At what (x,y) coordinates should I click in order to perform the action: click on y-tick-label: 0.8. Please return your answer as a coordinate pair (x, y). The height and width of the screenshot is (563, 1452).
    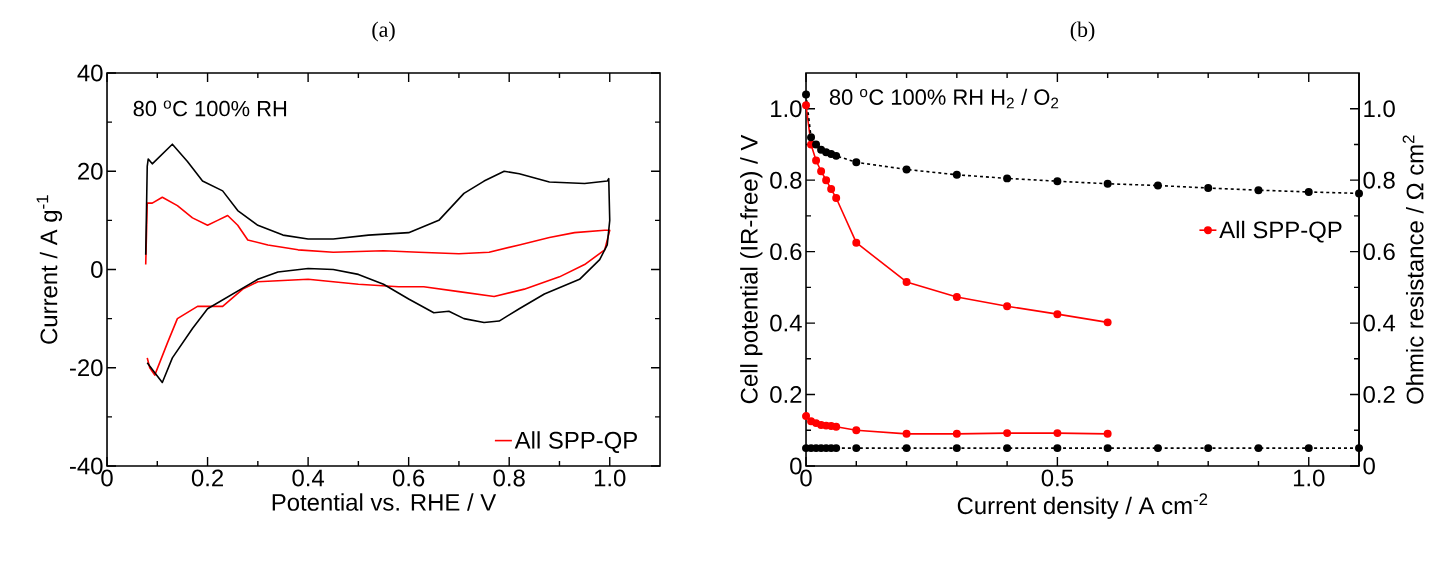
    Looking at the image, I should click on (786, 180).